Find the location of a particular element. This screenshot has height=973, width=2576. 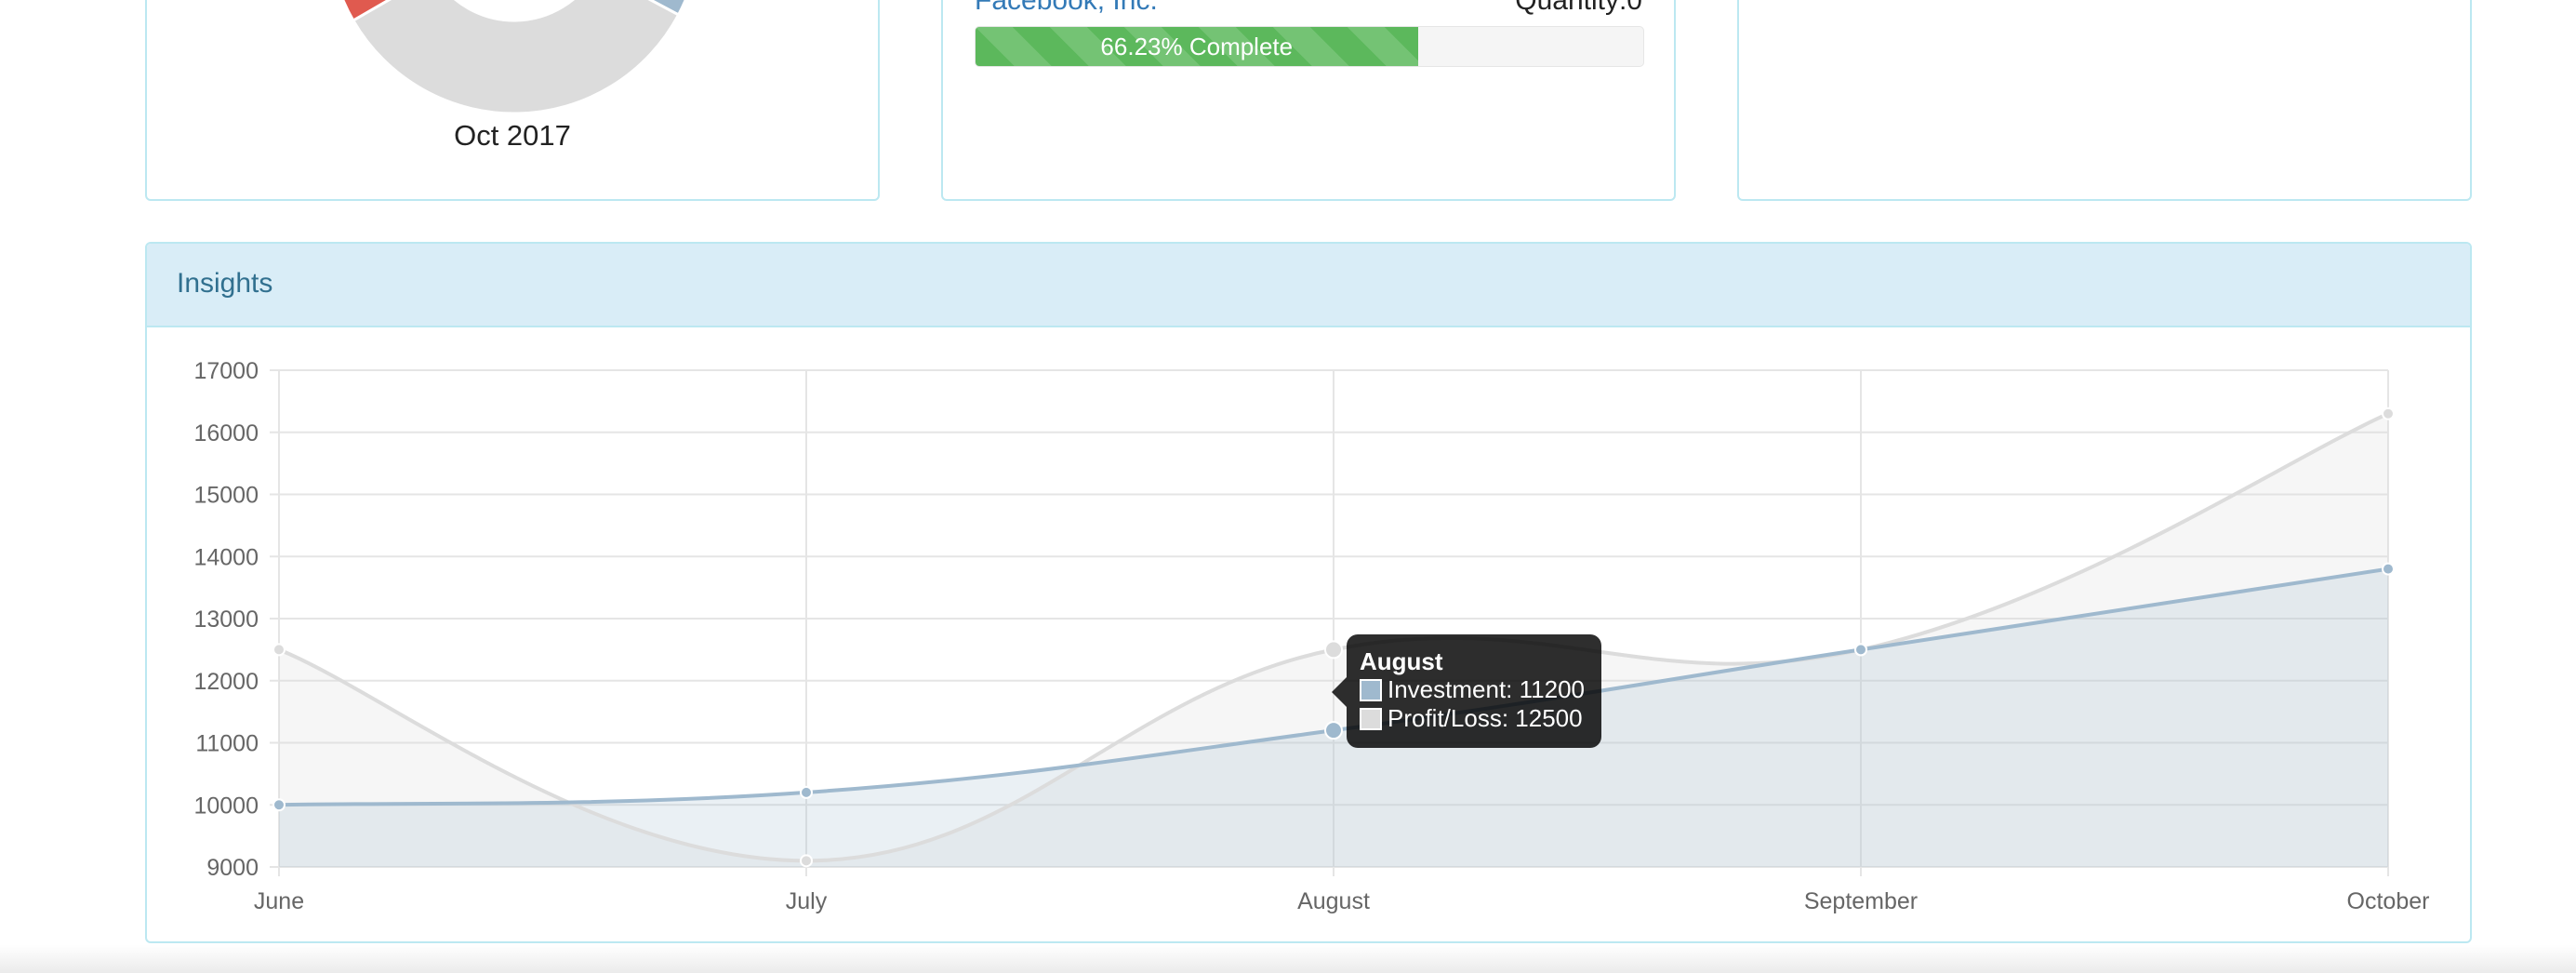

y-tick-label: 11000 is located at coordinates (227, 744).